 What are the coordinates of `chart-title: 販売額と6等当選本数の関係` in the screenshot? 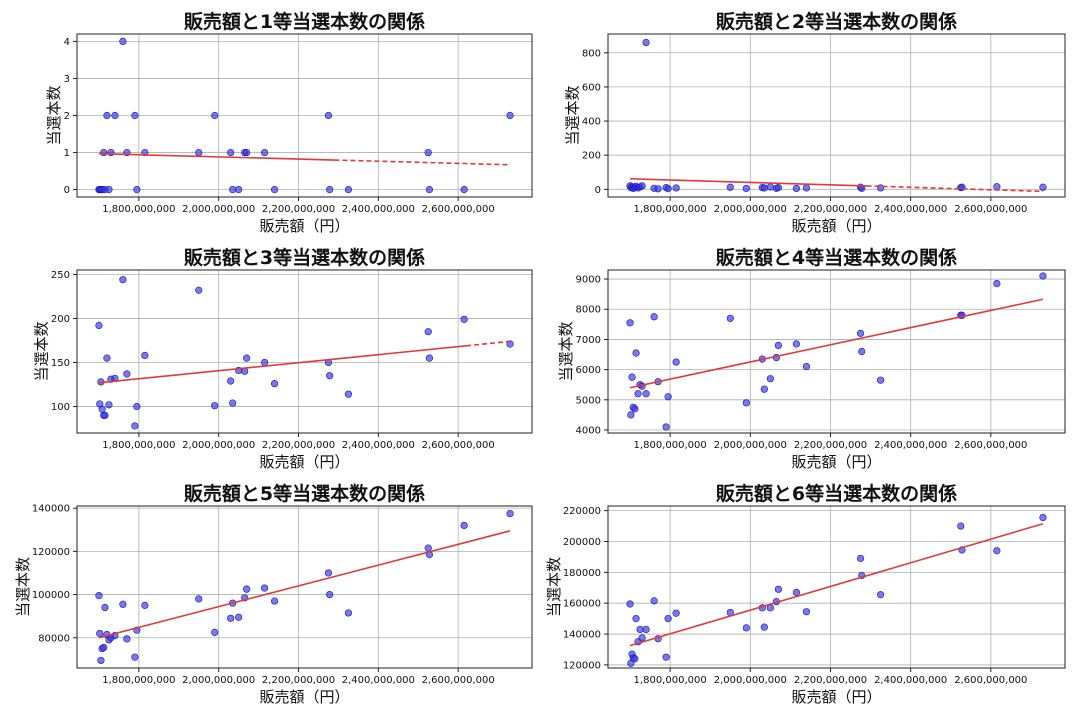 It's located at (836, 493).